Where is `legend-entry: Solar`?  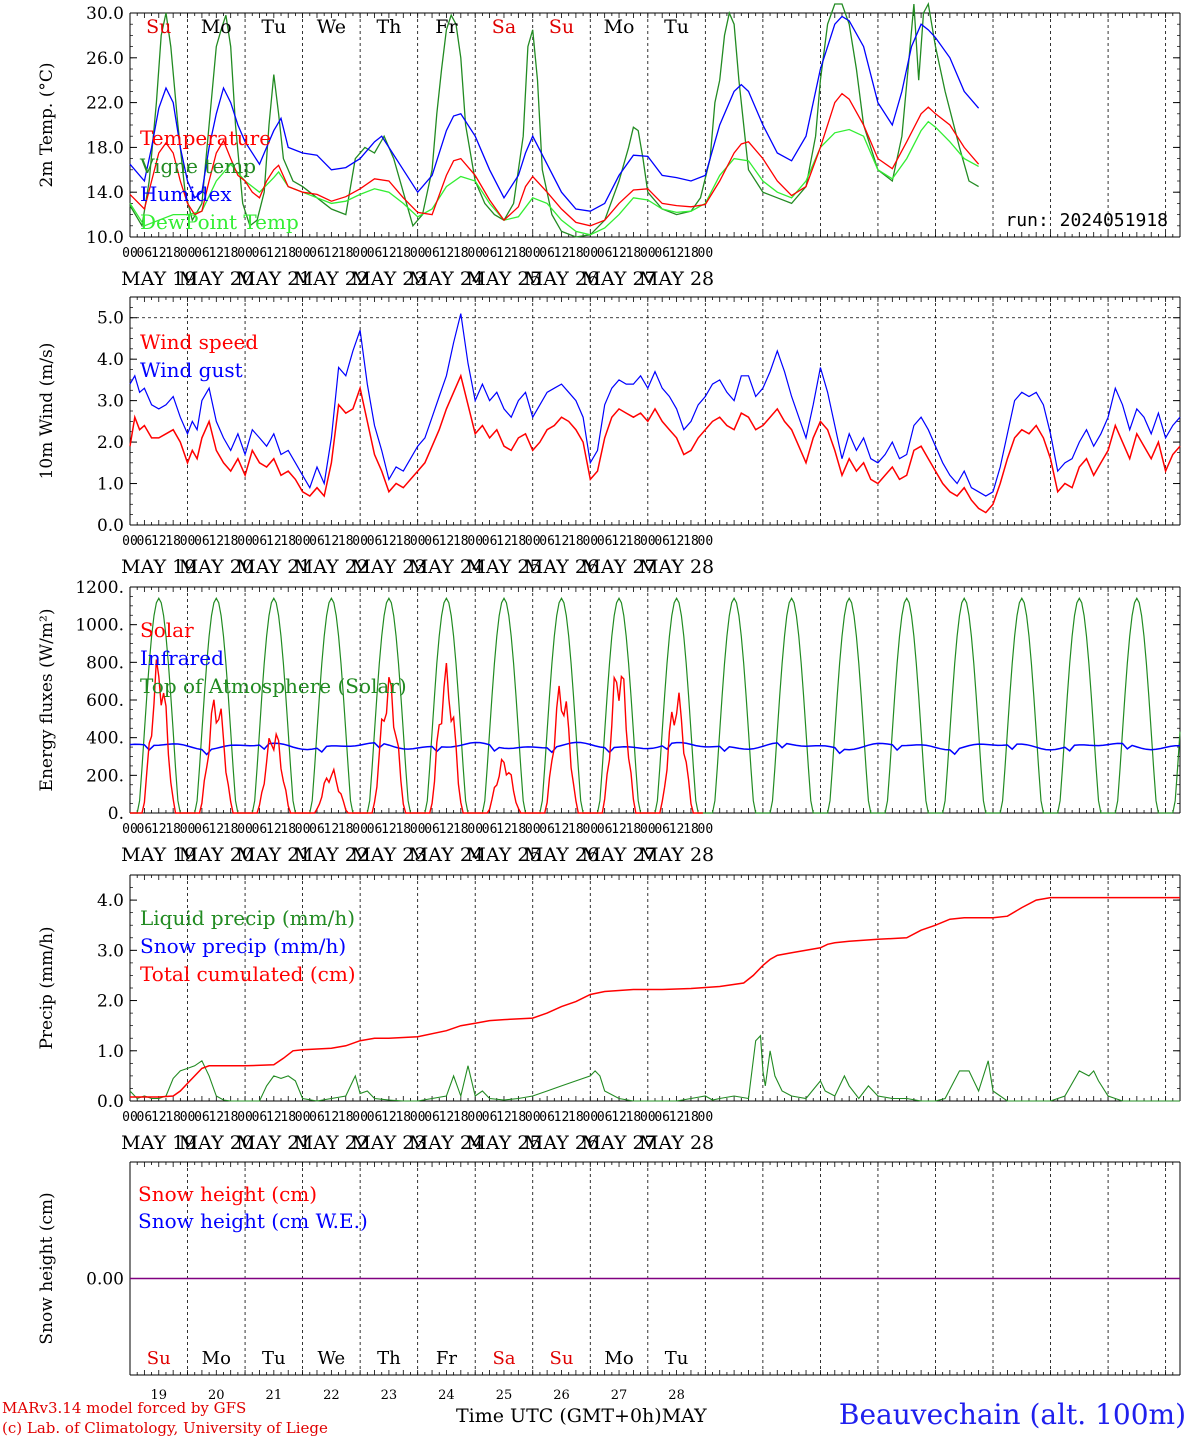 legend-entry: Solar is located at coordinates (167, 630).